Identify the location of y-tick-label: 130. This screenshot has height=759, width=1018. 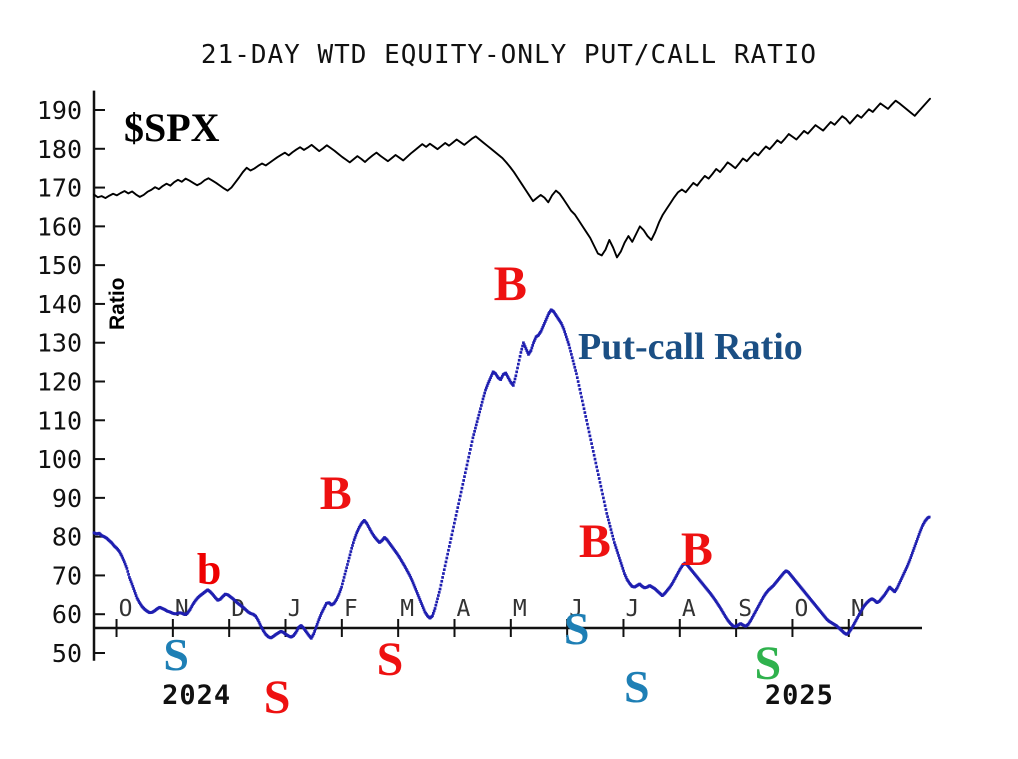
(59, 343).